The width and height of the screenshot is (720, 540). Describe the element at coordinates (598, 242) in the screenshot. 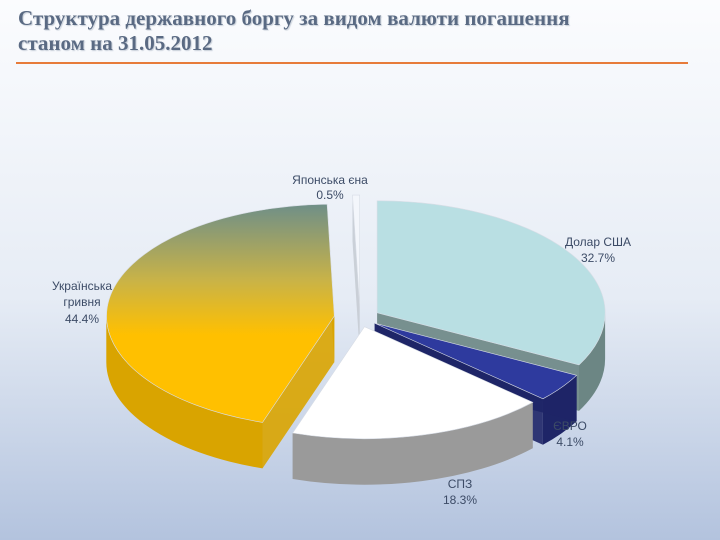

I see `slice-label-usd-name: Долар США` at that location.